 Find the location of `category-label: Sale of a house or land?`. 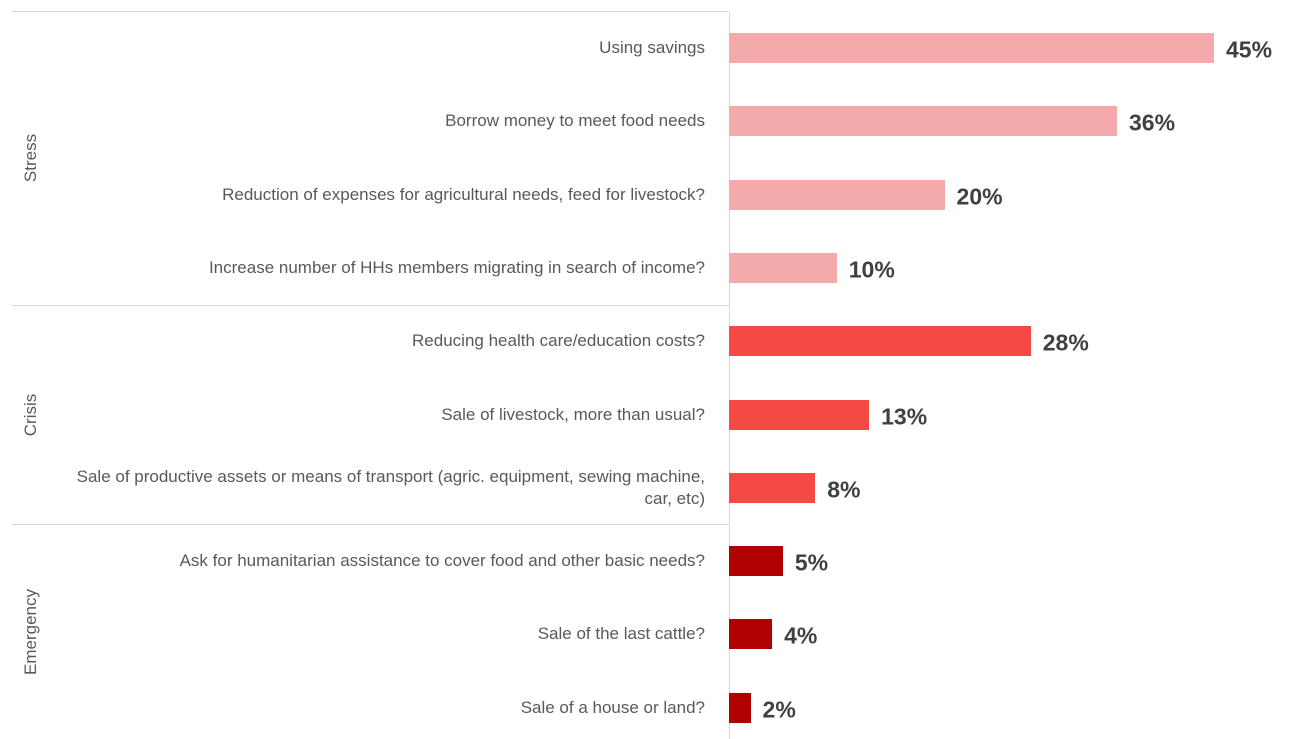

category-label: Sale of a house or land? is located at coordinates (612, 707).